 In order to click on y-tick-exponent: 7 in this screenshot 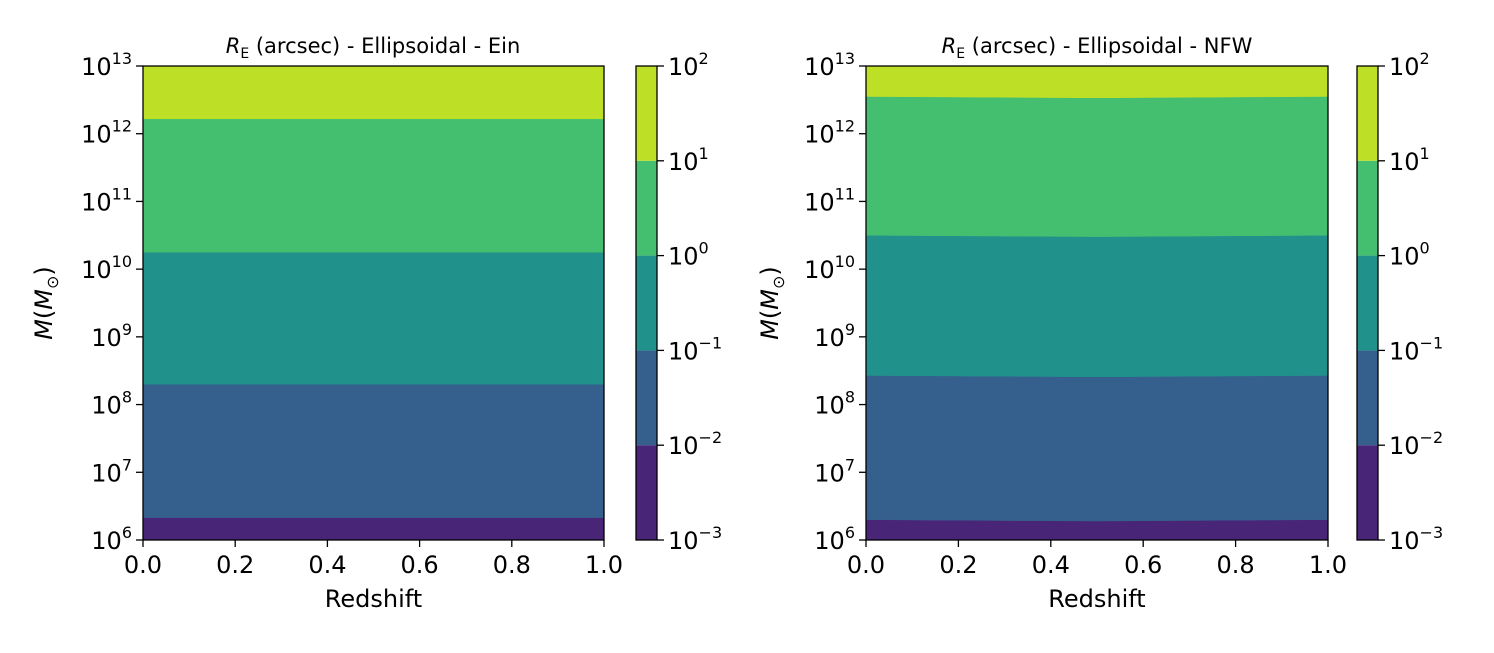, I will do `click(127, 464)`.